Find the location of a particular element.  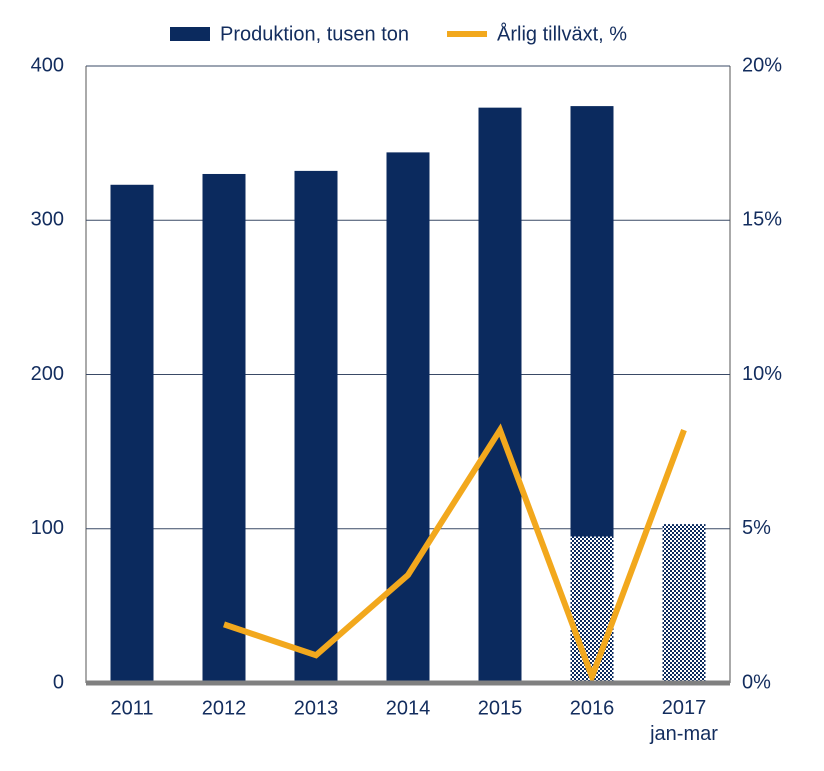

y-tick-label: 300 is located at coordinates (47, 220).